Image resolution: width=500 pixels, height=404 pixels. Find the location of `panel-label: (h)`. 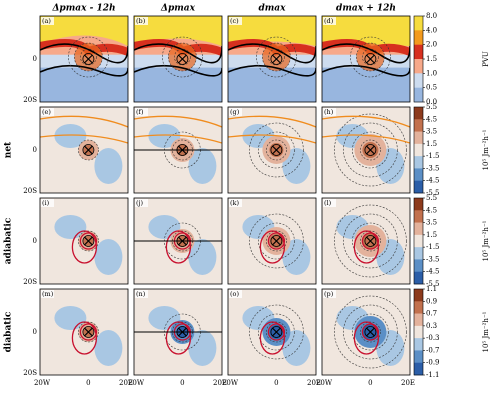

panel-label: (h) is located at coordinates (329, 112).